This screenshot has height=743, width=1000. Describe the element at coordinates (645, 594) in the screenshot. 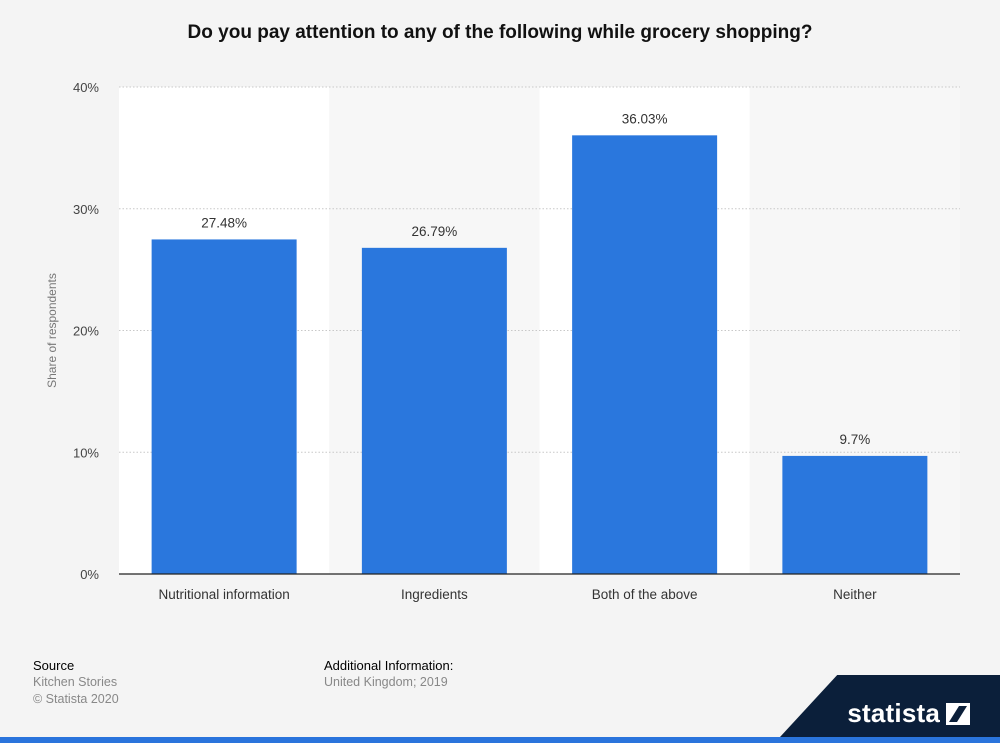

I see `x-tick-label: Both of the above` at that location.